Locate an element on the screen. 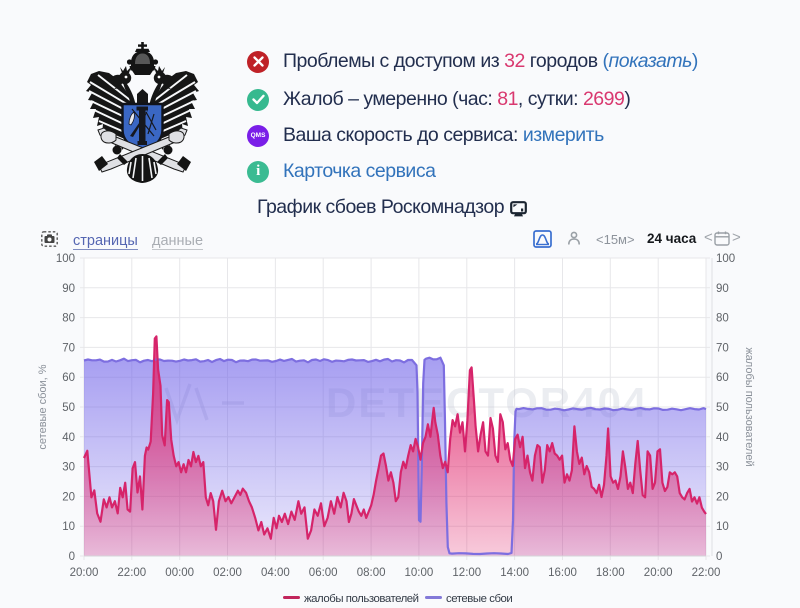 The image size is (800, 608). svg-text: 00:00 is located at coordinates (179, 573).